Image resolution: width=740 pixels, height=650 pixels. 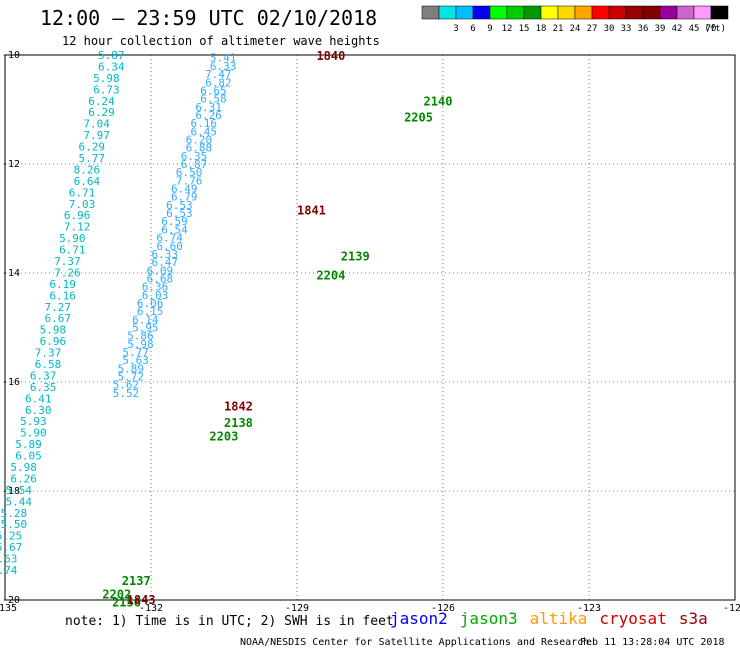 I want to click on legend-item: s3a, so click(x=693, y=618).